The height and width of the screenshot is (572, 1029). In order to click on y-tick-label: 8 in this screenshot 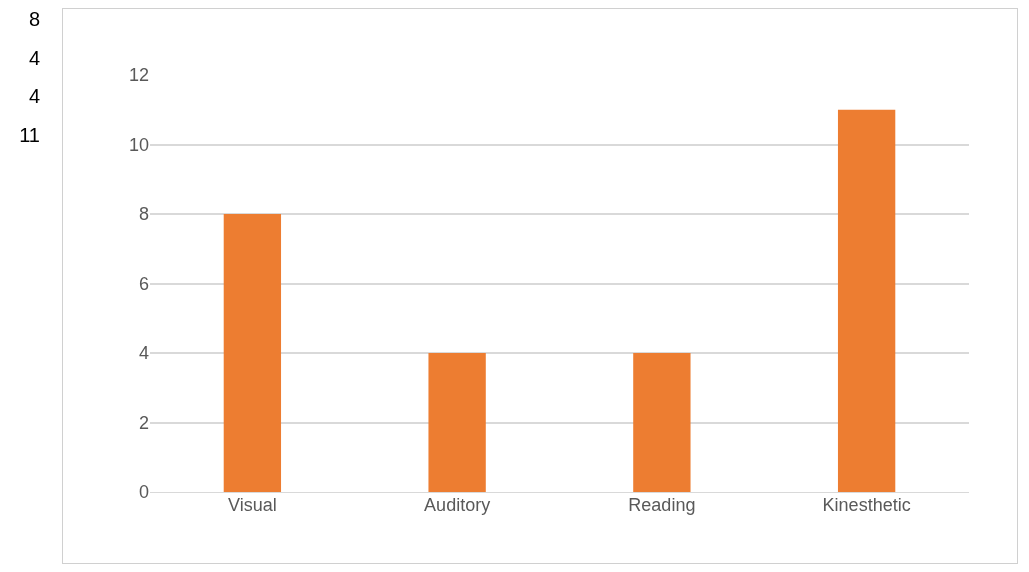, I will do `click(143, 214)`.